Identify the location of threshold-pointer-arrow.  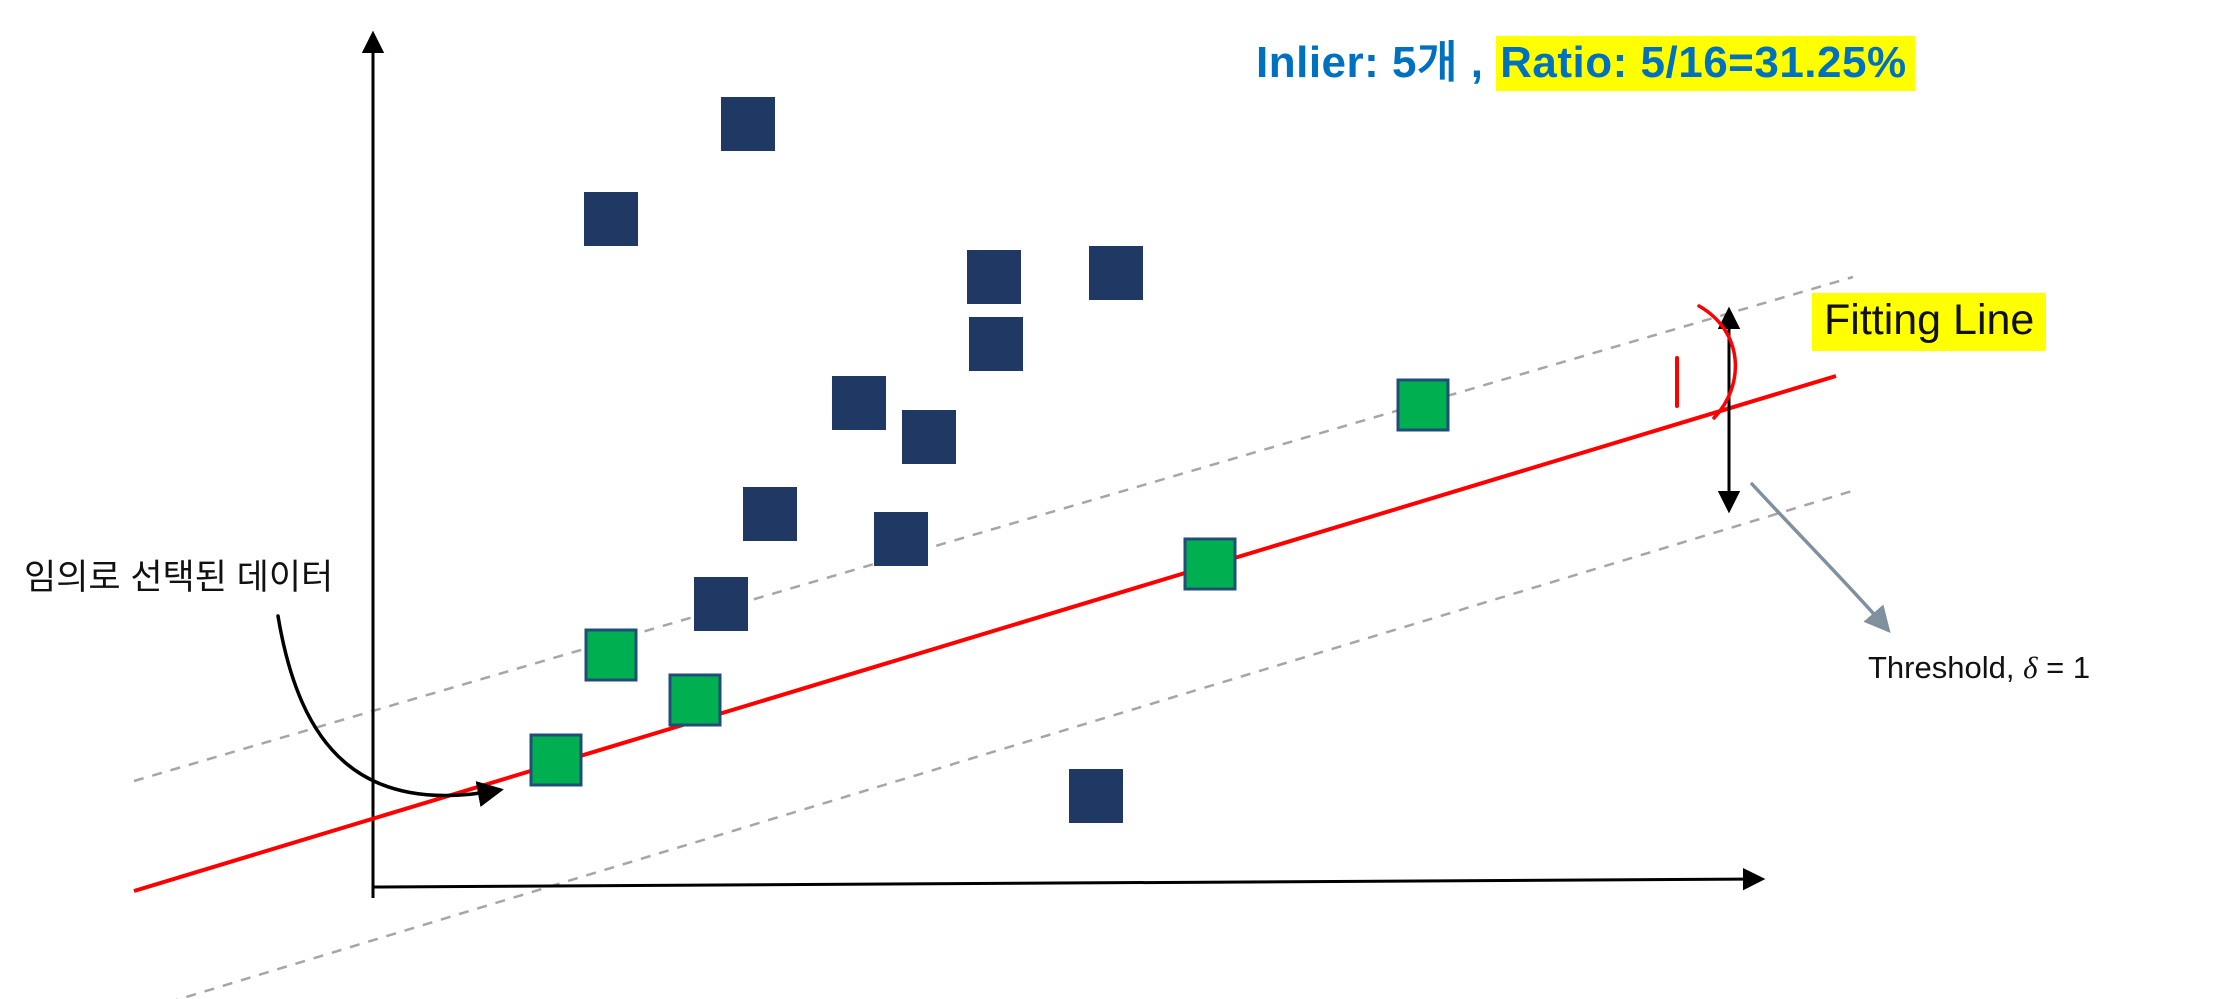
(1820, 557).